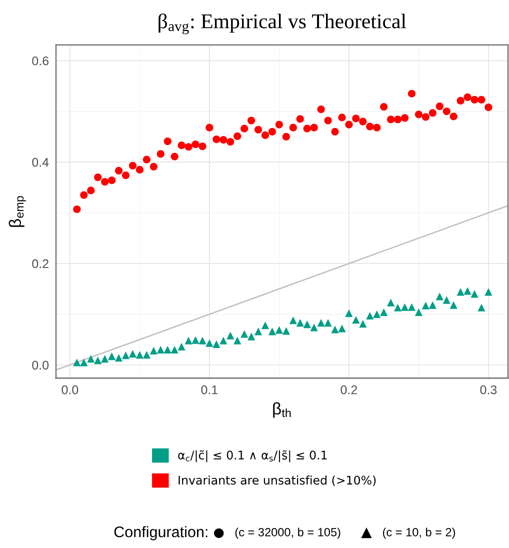 This screenshot has height=548, width=509. What do you see at coordinates (287, 533) in the screenshot?
I see `text: (c = 32000, b = 105)` at bounding box center [287, 533].